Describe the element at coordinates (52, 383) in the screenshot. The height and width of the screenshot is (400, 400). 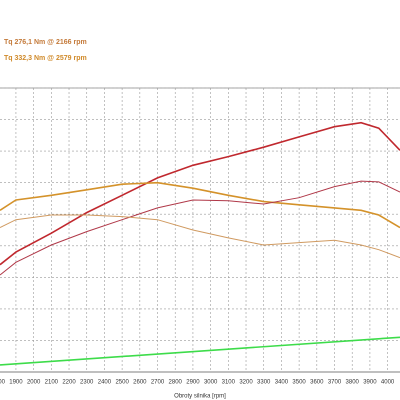
I see `x-tick-label: 2100` at that location.